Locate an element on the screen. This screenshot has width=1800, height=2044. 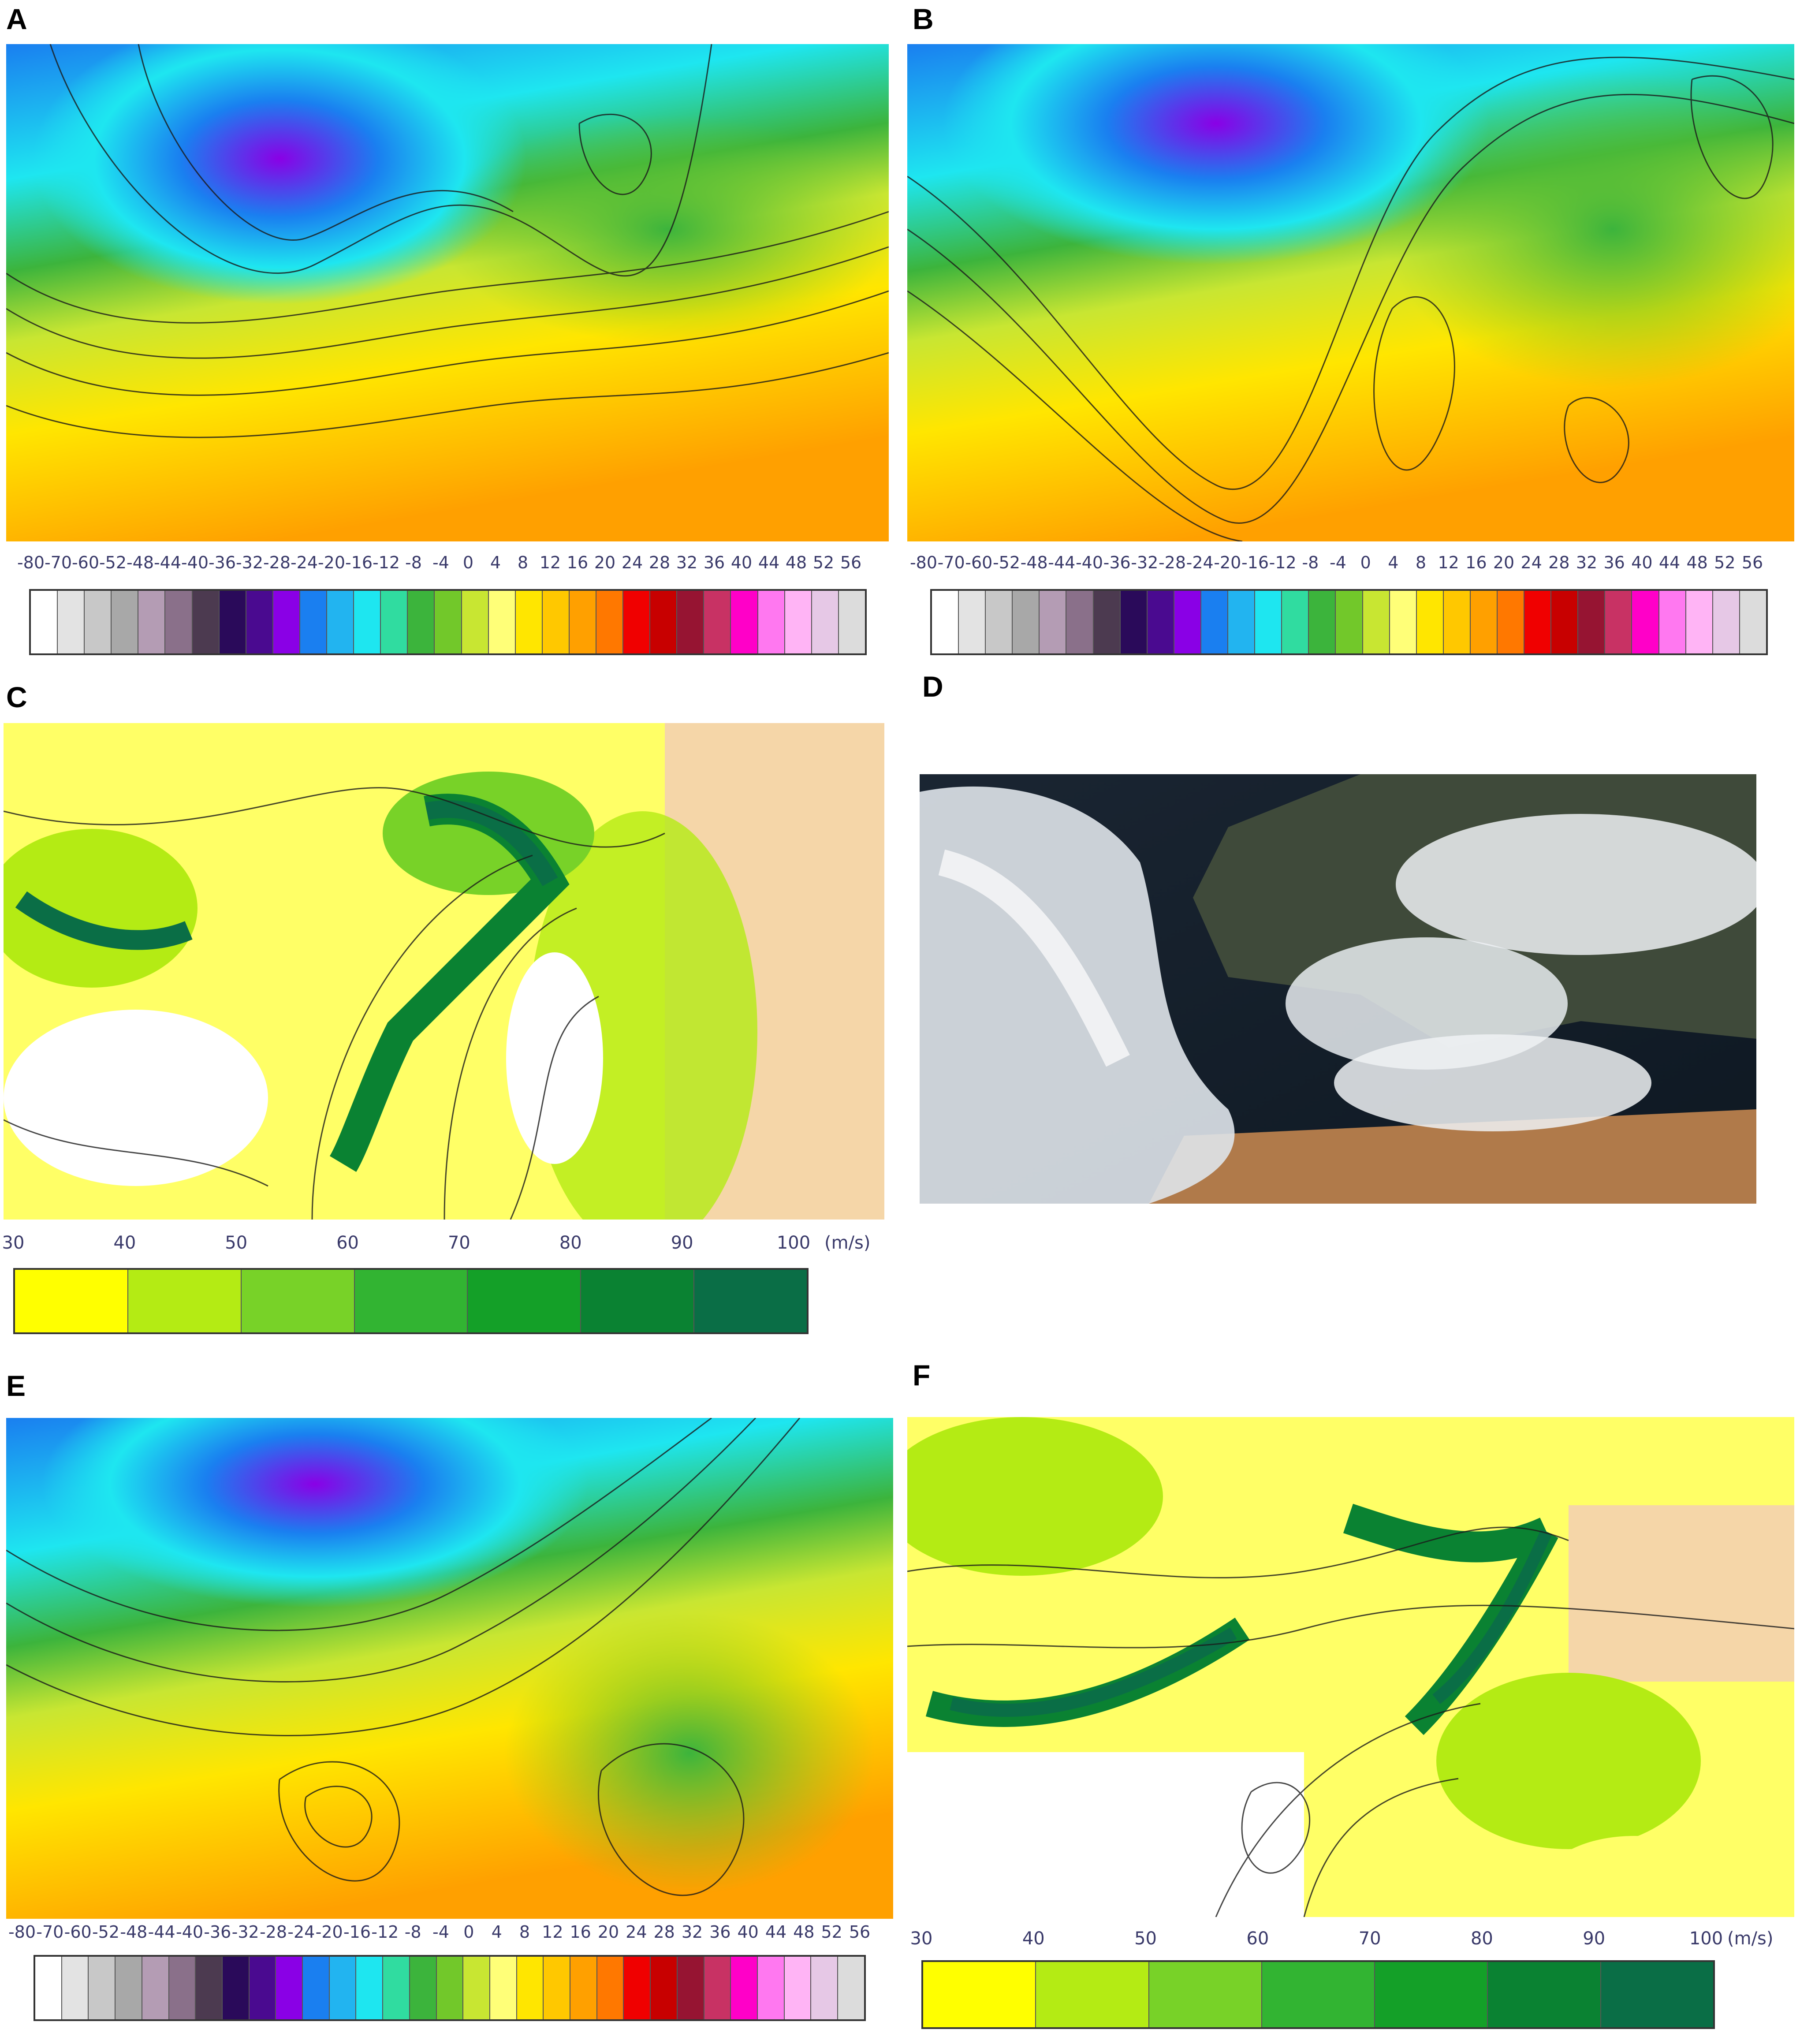
wind-unit-label-c: (m/s) is located at coordinates (848, 1243).